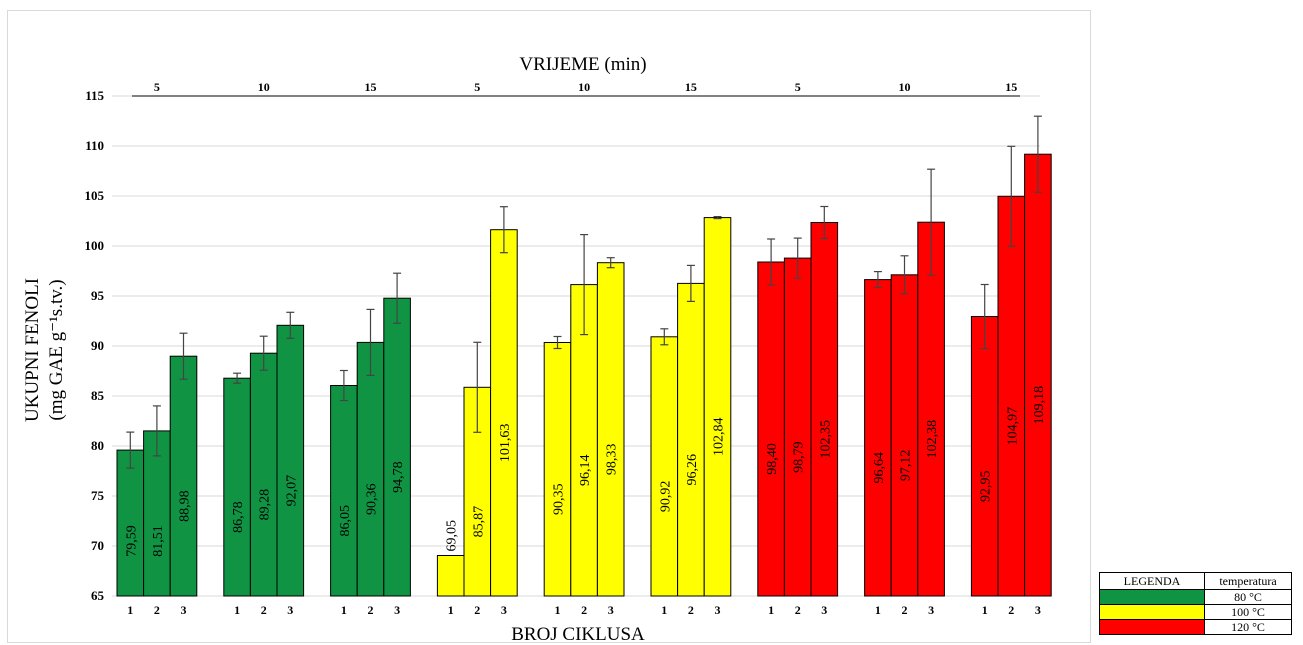  I want to click on data-label: 98,33, so click(612, 460).